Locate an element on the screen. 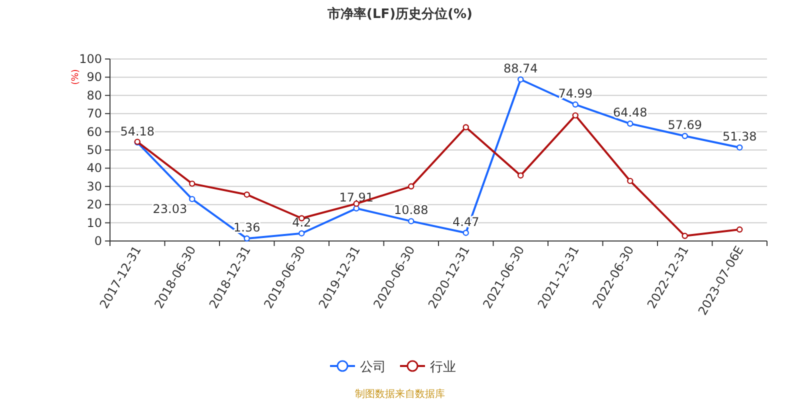 The width and height of the screenshot is (800, 400). y-tick-label: 10 is located at coordinates (94, 223).